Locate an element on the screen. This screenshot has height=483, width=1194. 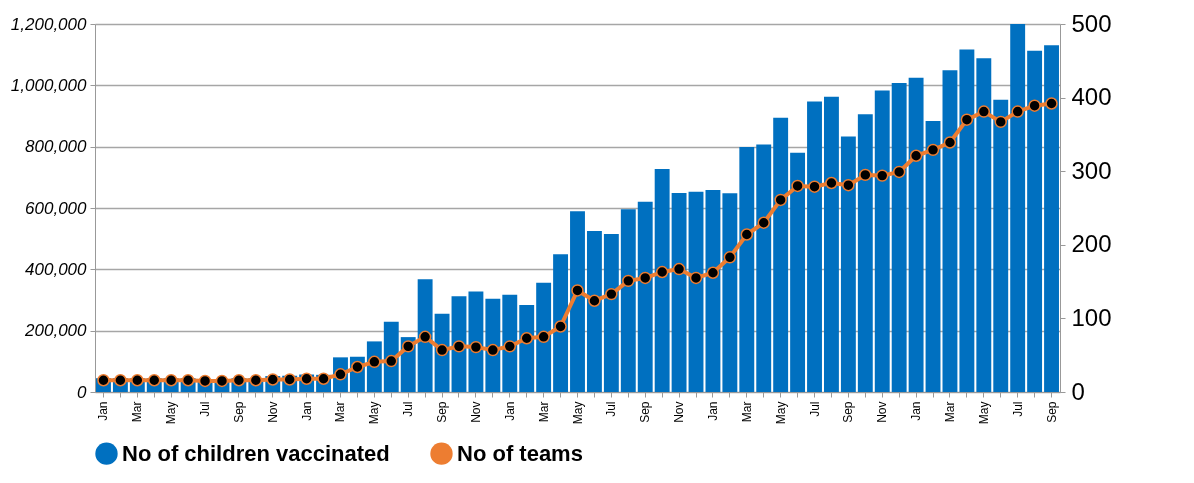
y2-tick-label: 300 is located at coordinates (1091, 170).